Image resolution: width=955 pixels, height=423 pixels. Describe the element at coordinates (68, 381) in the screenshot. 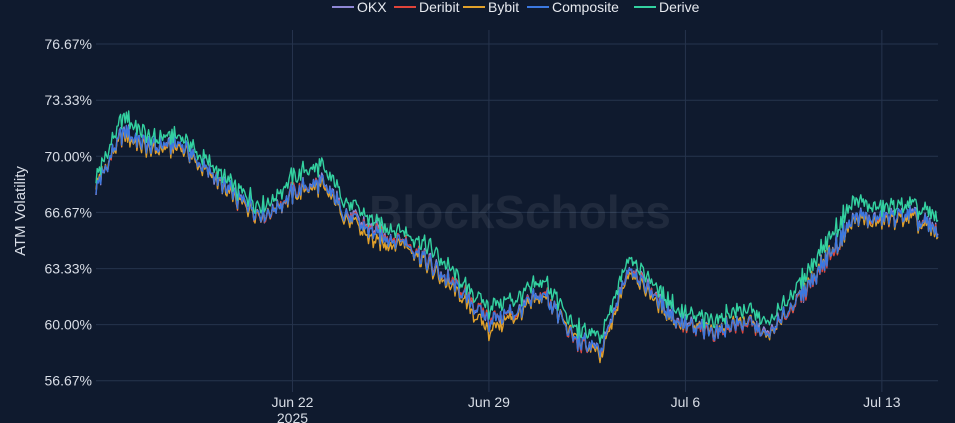

I see `y-tick-label: 56.67%` at that location.